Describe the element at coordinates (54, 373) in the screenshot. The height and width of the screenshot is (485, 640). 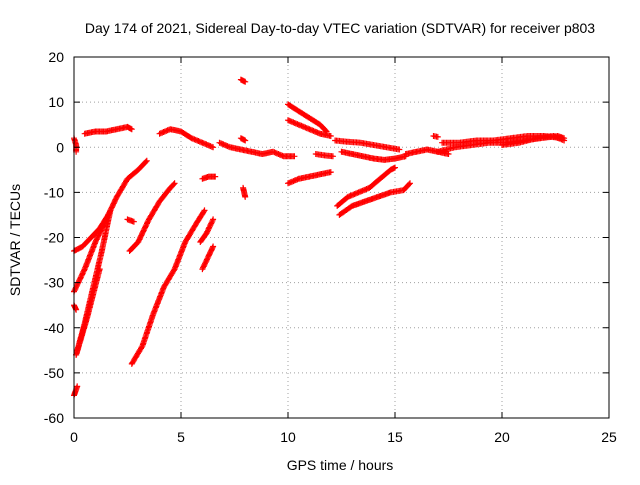
I see `y-tick-label: -50` at that location.